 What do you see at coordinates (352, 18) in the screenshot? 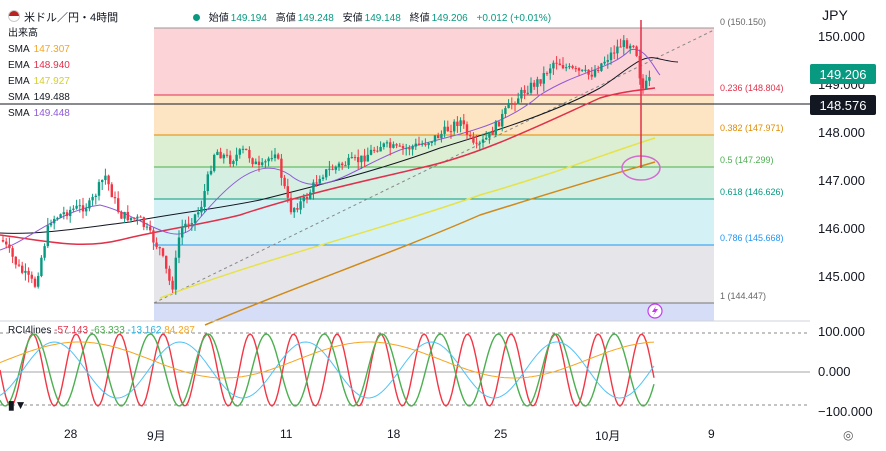
I see `low-label: 安値` at bounding box center [352, 18].